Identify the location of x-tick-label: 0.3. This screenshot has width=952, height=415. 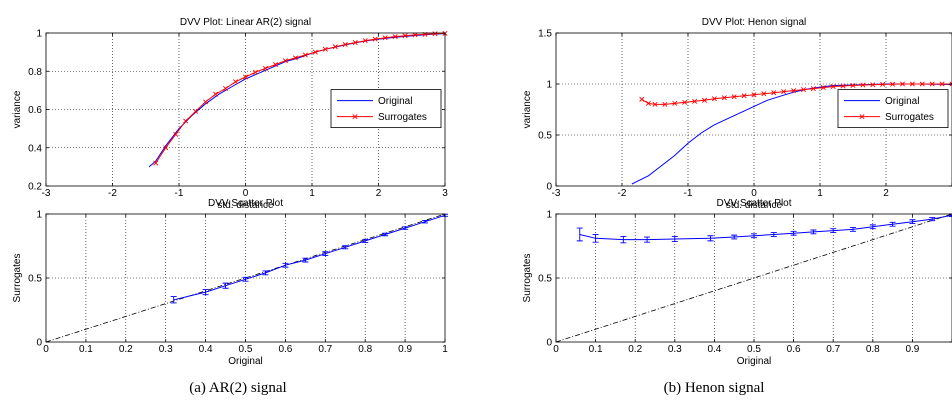
(166, 349).